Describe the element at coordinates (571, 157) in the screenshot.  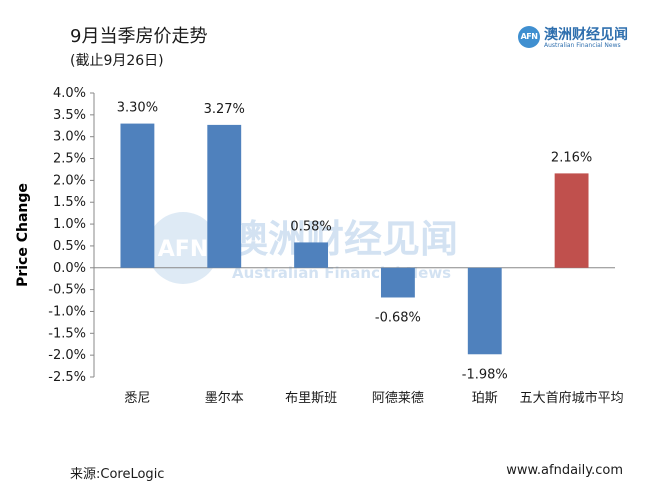
I see `data-label: 2.16%` at that location.